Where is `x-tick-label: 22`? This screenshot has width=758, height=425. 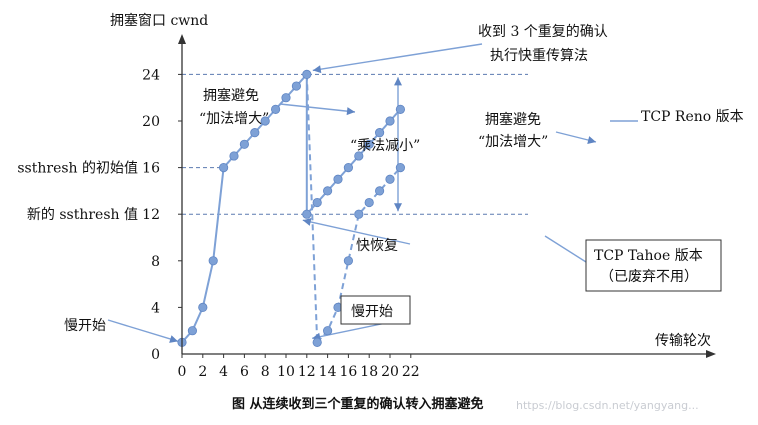 x-tick-label: 22 is located at coordinates (411, 372).